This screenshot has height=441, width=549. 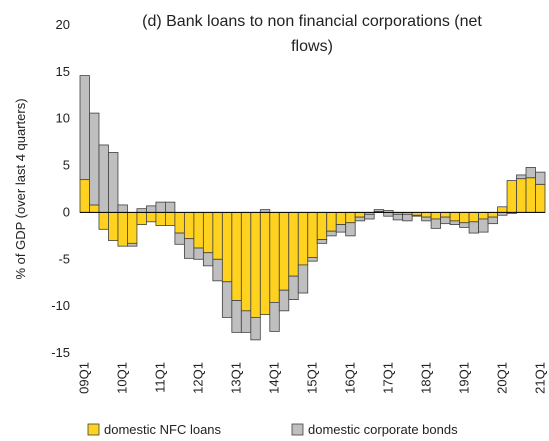 What do you see at coordinates (60, 305) in the screenshot?
I see `y-tick-label: -10` at bounding box center [60, 305].